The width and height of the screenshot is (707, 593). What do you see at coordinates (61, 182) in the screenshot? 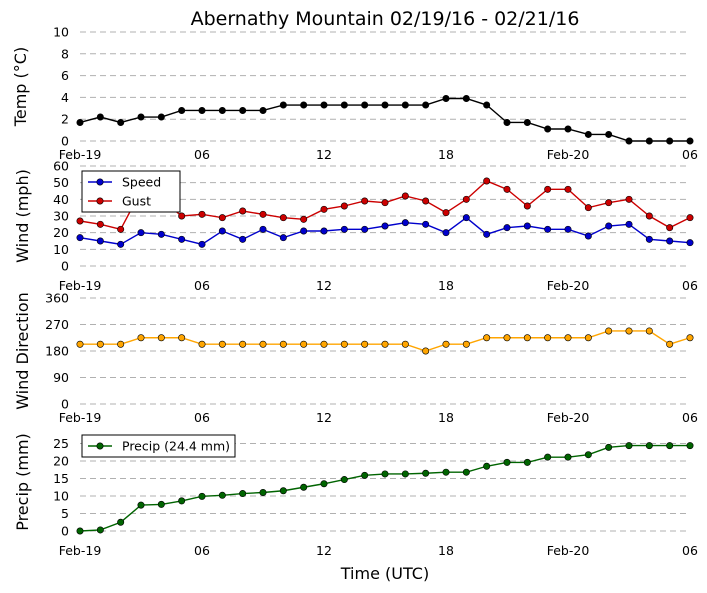
I see `y-tick-label: 50` at bounding box center [61, 182].